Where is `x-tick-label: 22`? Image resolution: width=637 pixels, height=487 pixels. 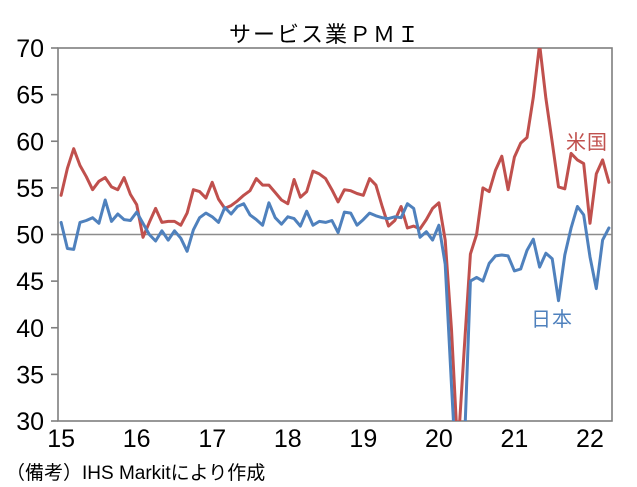
x-tick-label: 22 is located at coordinates (590, 439).